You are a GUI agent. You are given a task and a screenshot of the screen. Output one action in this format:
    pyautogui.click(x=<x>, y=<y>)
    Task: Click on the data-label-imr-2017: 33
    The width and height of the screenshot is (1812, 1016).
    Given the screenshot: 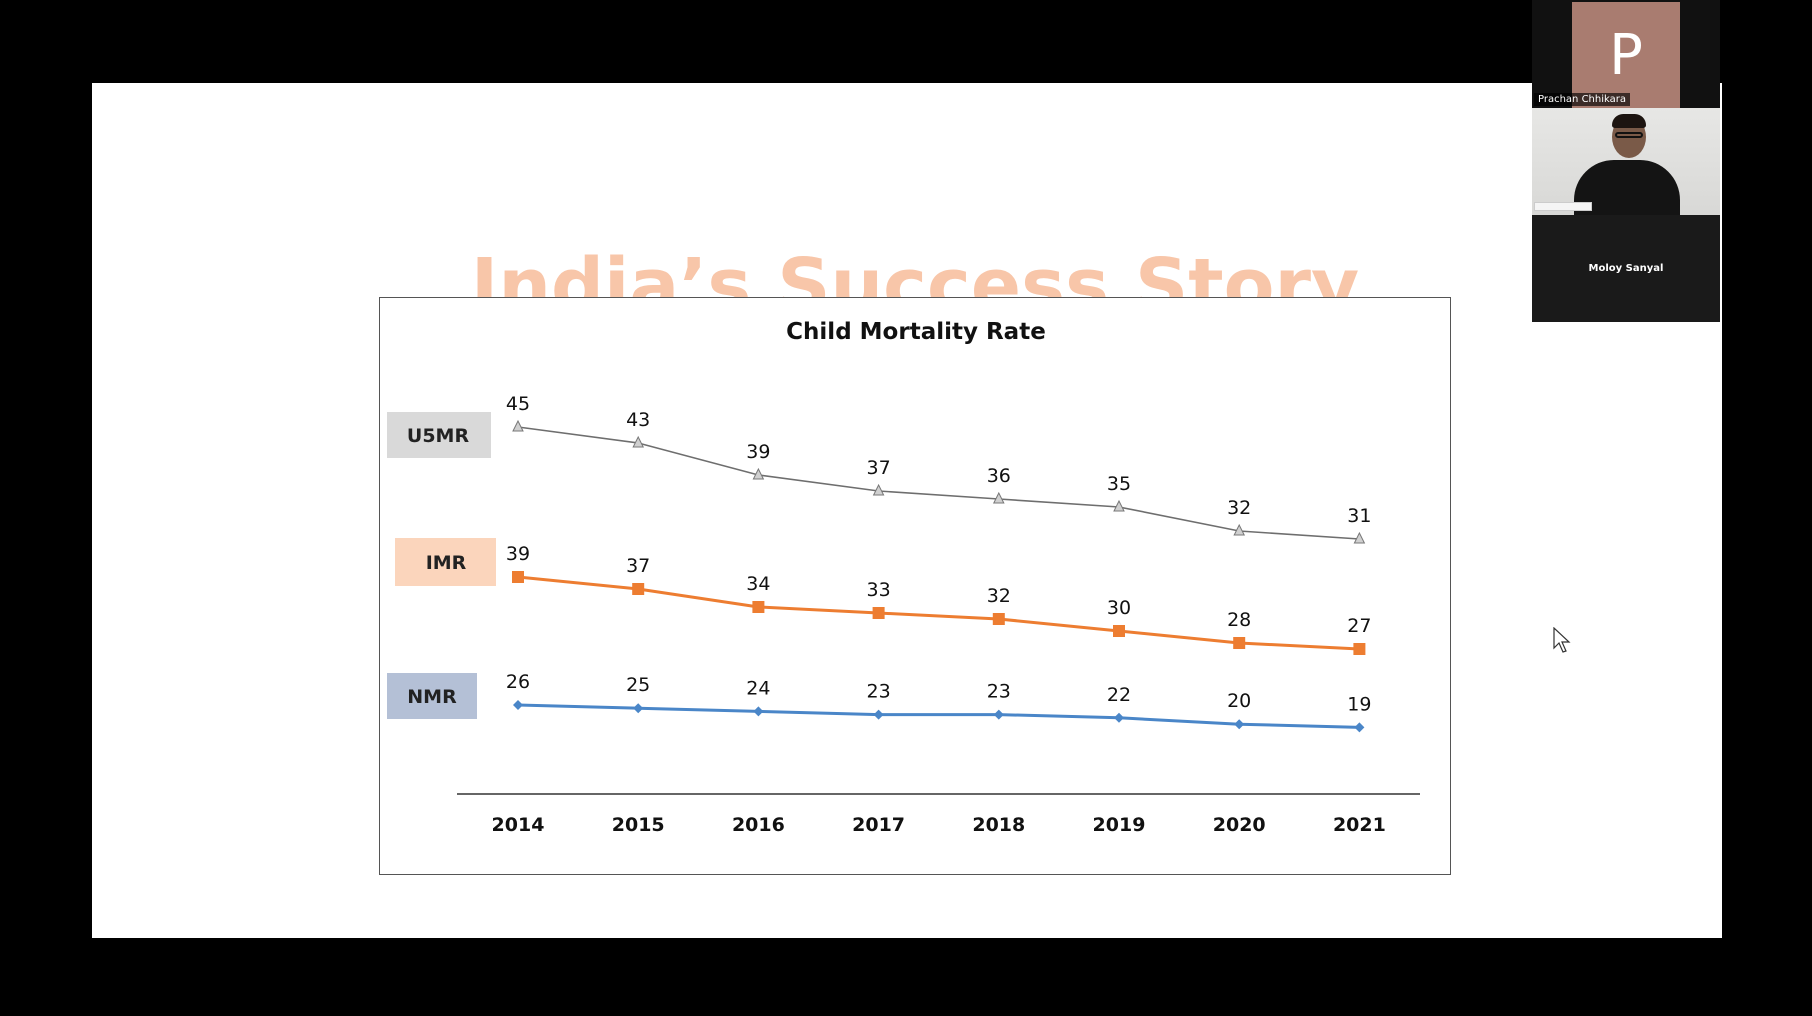 What is the action you would take?
    pyautogui.click(x=879, y=590)
    